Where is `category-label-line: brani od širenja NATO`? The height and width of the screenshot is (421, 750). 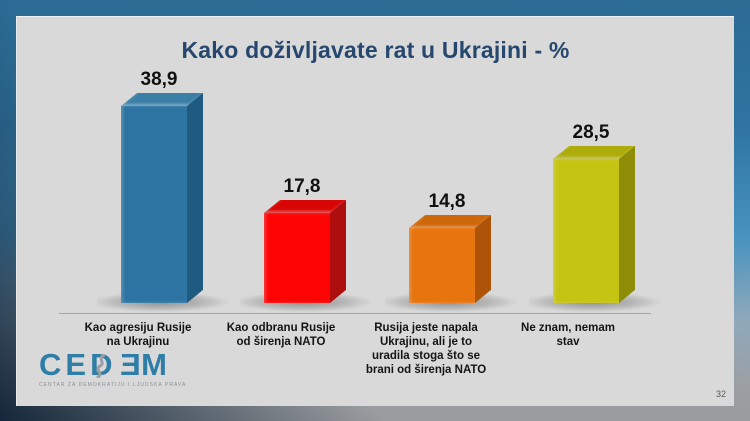
category-label-line: brani od širenja NATO is located at coordinates (426, 370).